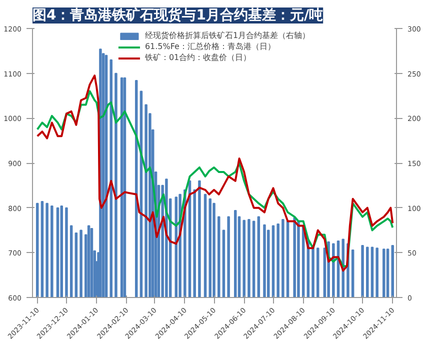  I want to click on chart-title: 图4：青岛港铁矿石现货与1月合约基差：元/吨, so click(178, 15).